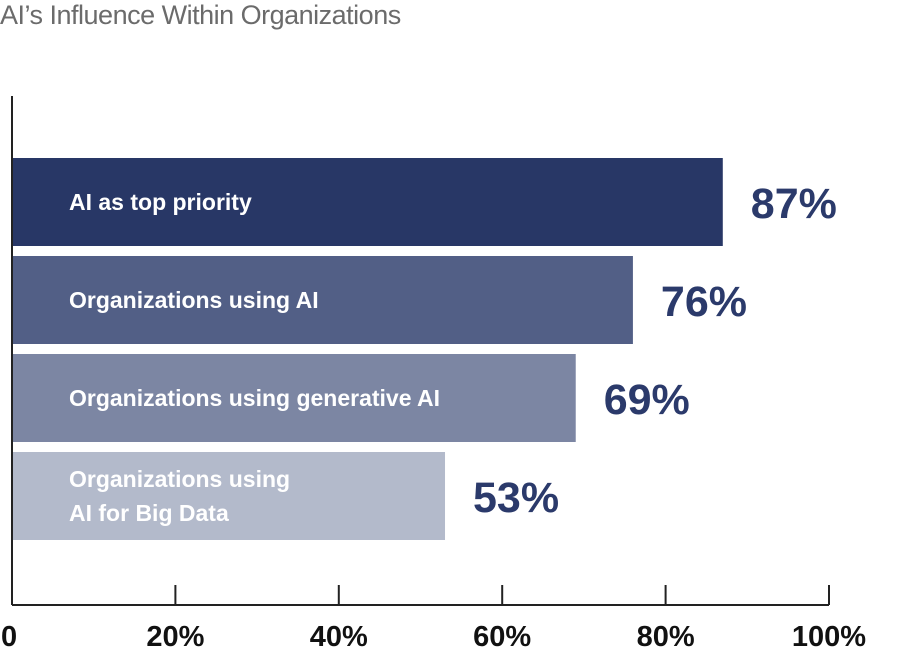  Describe the element at coordinates (433, 619) in the screenshot. I see `x-ticks-group: 0 20% 40% 60% 80% 100%` at that location.